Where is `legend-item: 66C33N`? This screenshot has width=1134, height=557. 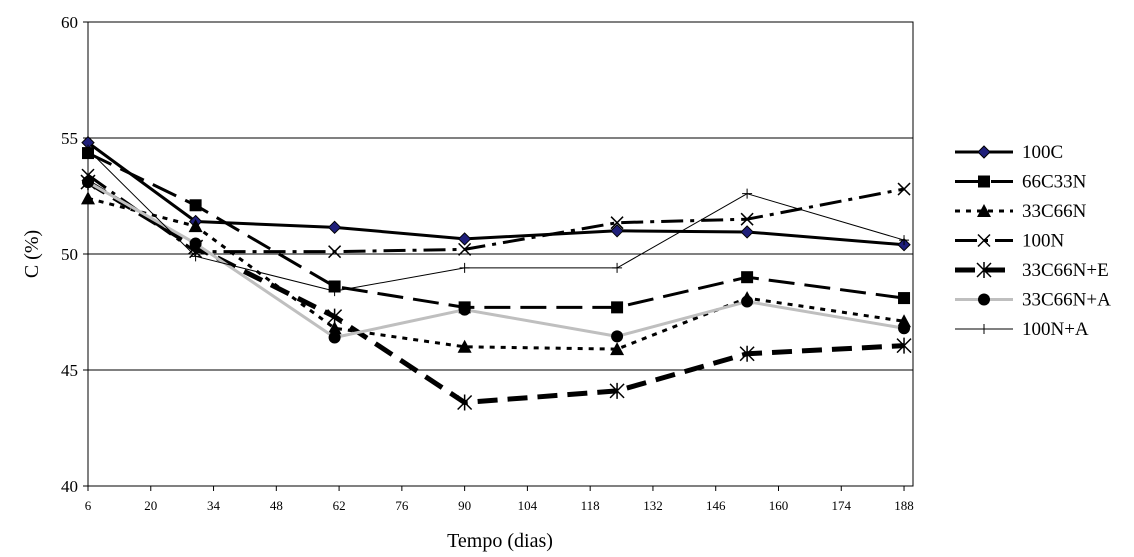 legend-item: 66C33N is located at coordinates (1021, 182).